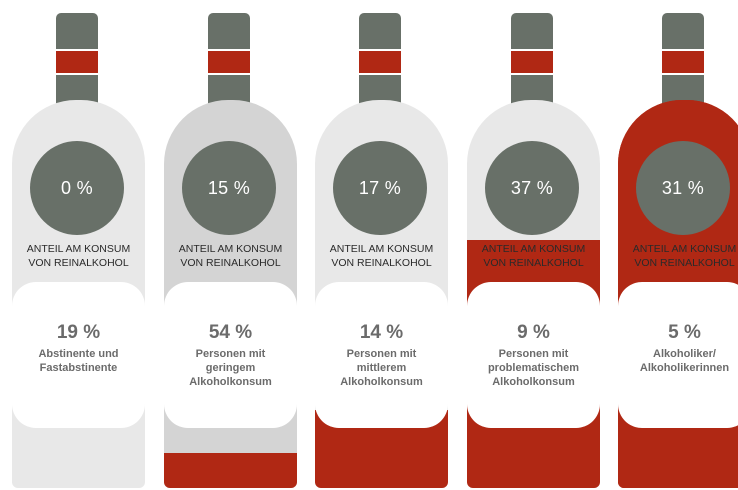 The height and width of the screenshot is (490, 738). Describe the element at coordinates (533, 332) in the screenshot. I see `population-share: 9 %` at that location.